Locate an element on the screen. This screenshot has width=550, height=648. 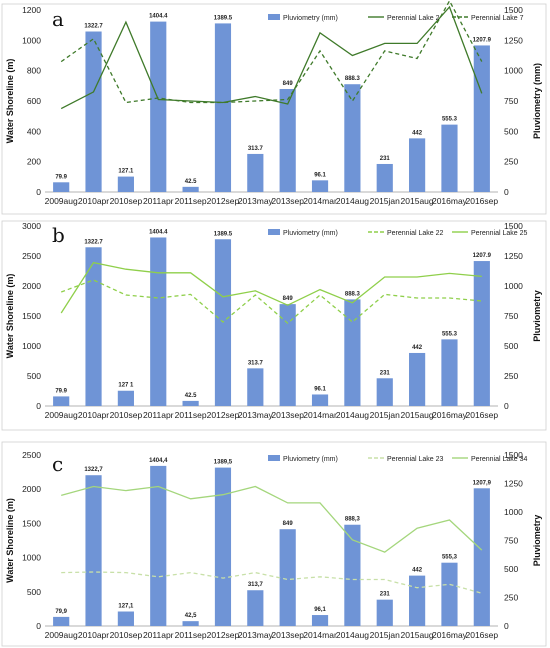
bar-2012sep is located at coordinates (223, 107).